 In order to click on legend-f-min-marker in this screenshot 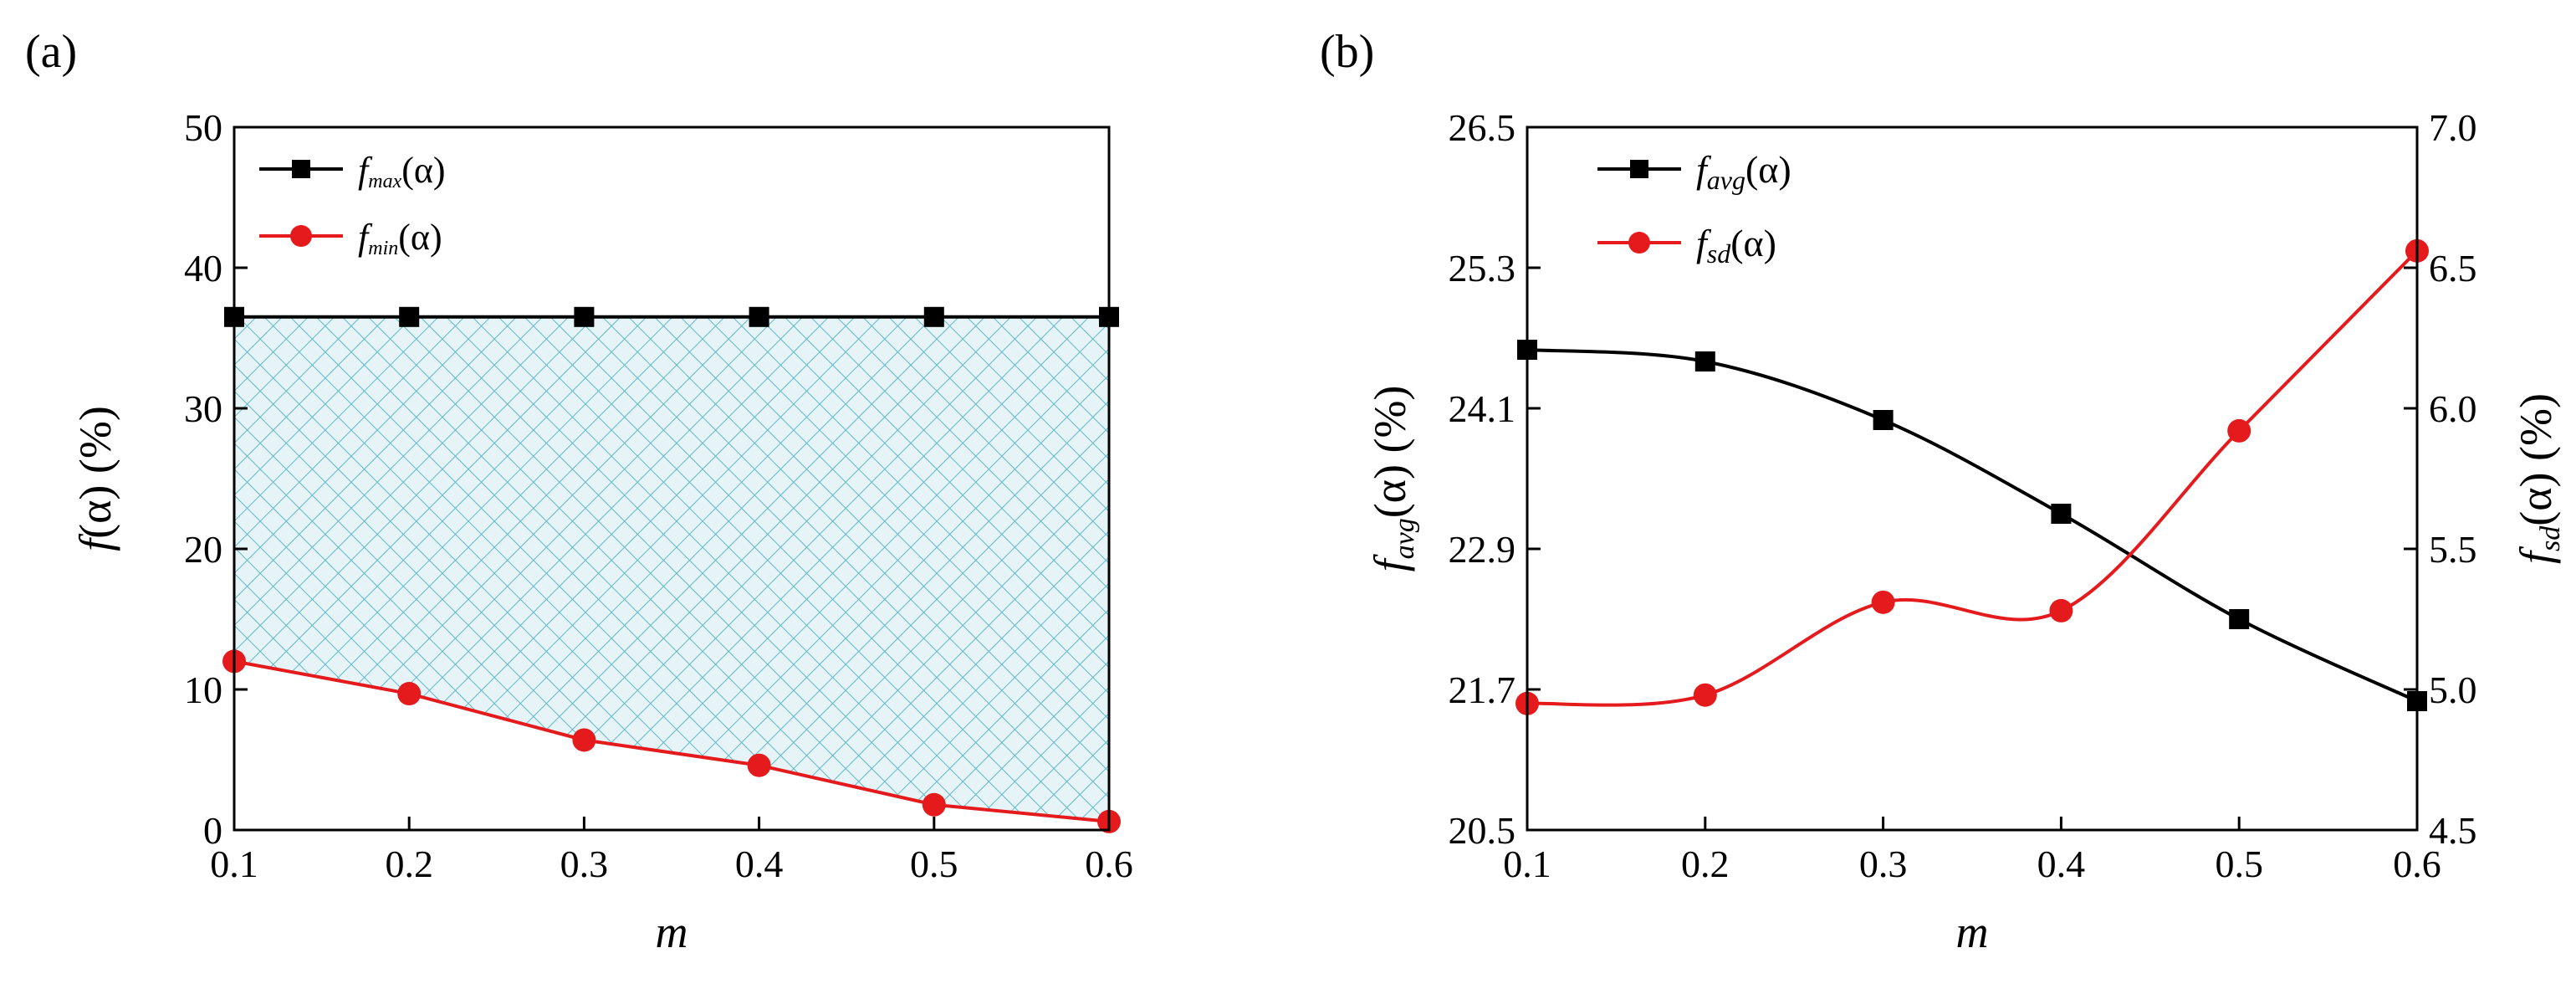, I will do `click(301, 236)`.